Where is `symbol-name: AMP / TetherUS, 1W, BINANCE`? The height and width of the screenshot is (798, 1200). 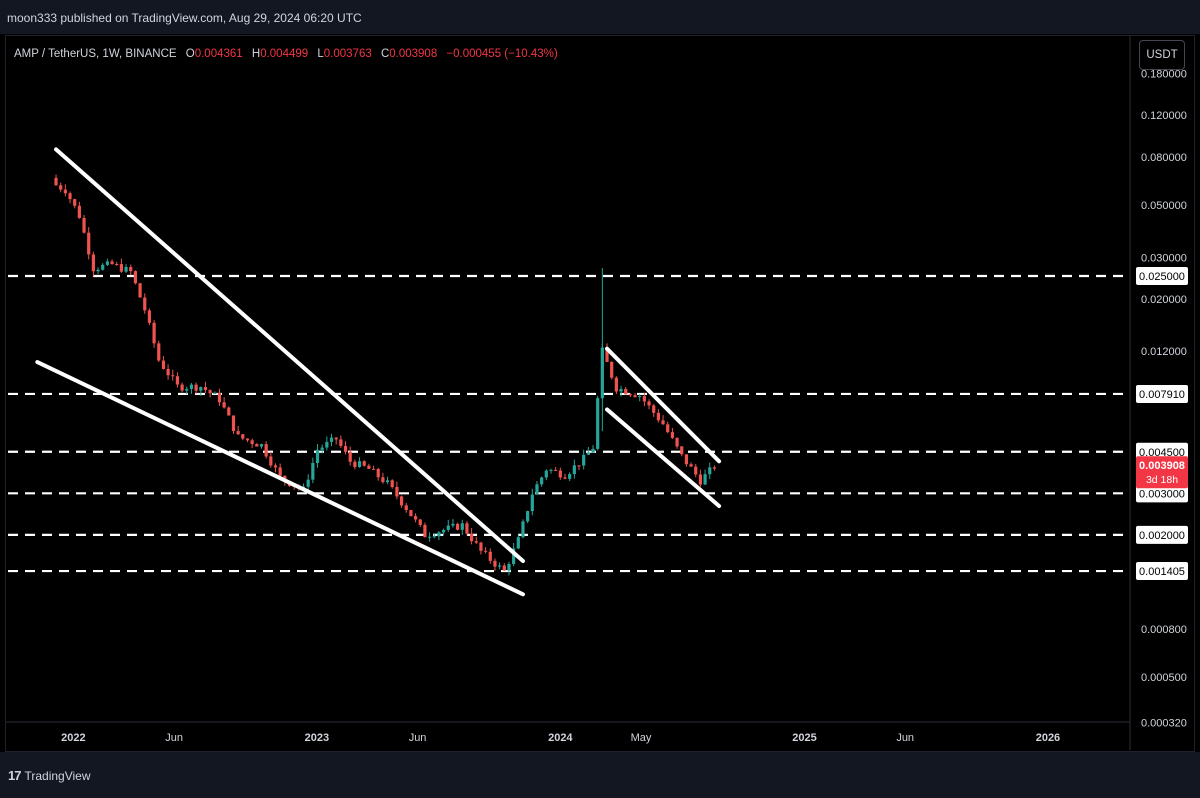
symbol-name: AMP / TetherUS, 1W, BINANCE is located at coordinates (95, 54).